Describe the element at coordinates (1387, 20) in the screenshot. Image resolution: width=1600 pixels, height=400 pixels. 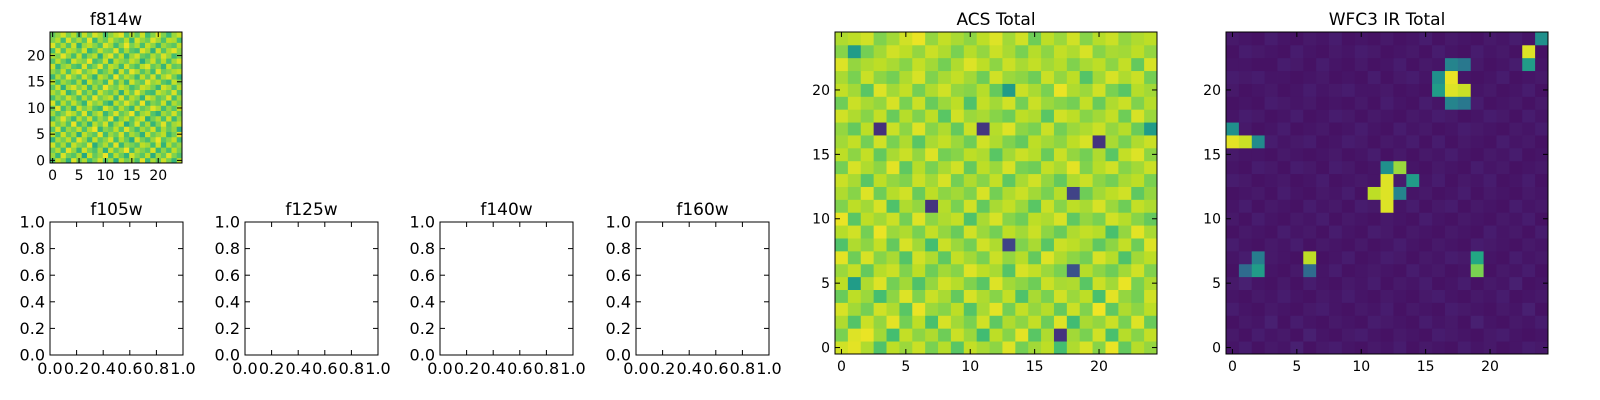
I see `chart-title: WFC3 IR Total` at that location.